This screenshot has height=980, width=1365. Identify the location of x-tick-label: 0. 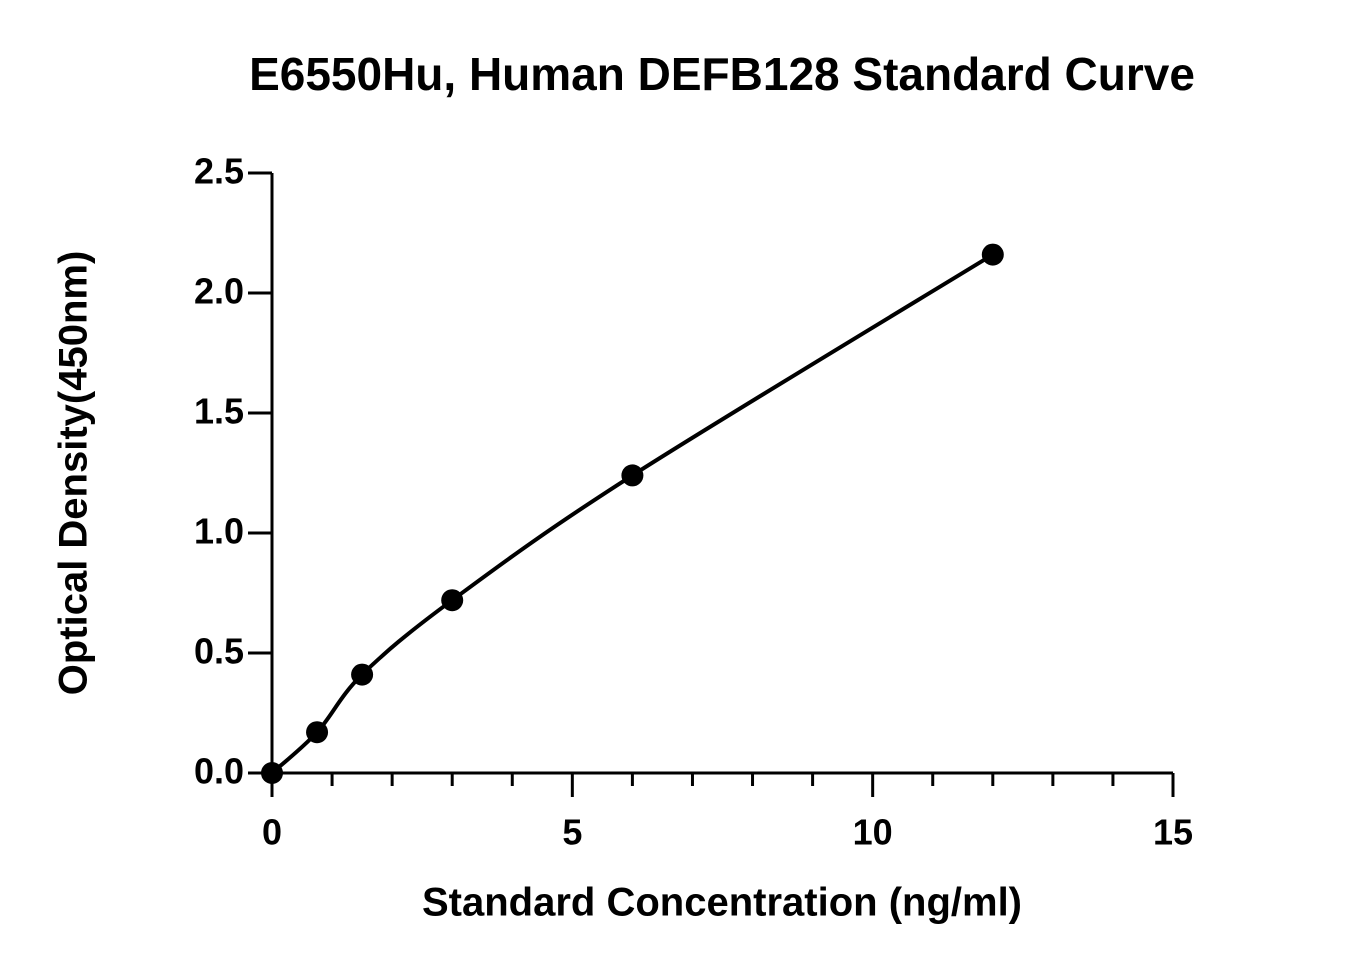
(272, 832).